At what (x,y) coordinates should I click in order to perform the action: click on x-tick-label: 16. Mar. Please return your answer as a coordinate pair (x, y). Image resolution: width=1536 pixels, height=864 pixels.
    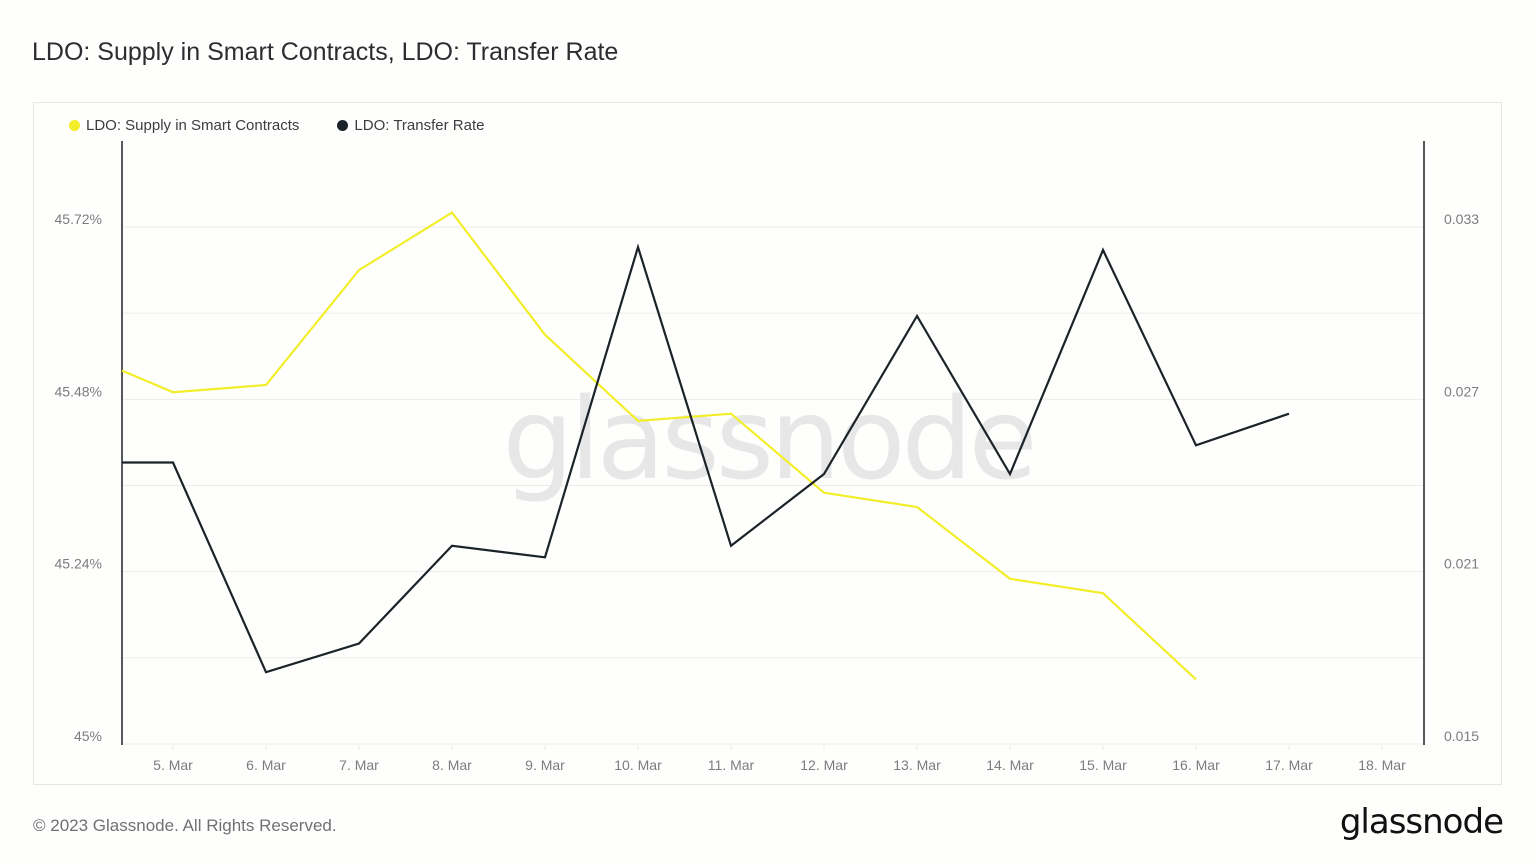
    Looking at the image, I should click on (1196, 765).